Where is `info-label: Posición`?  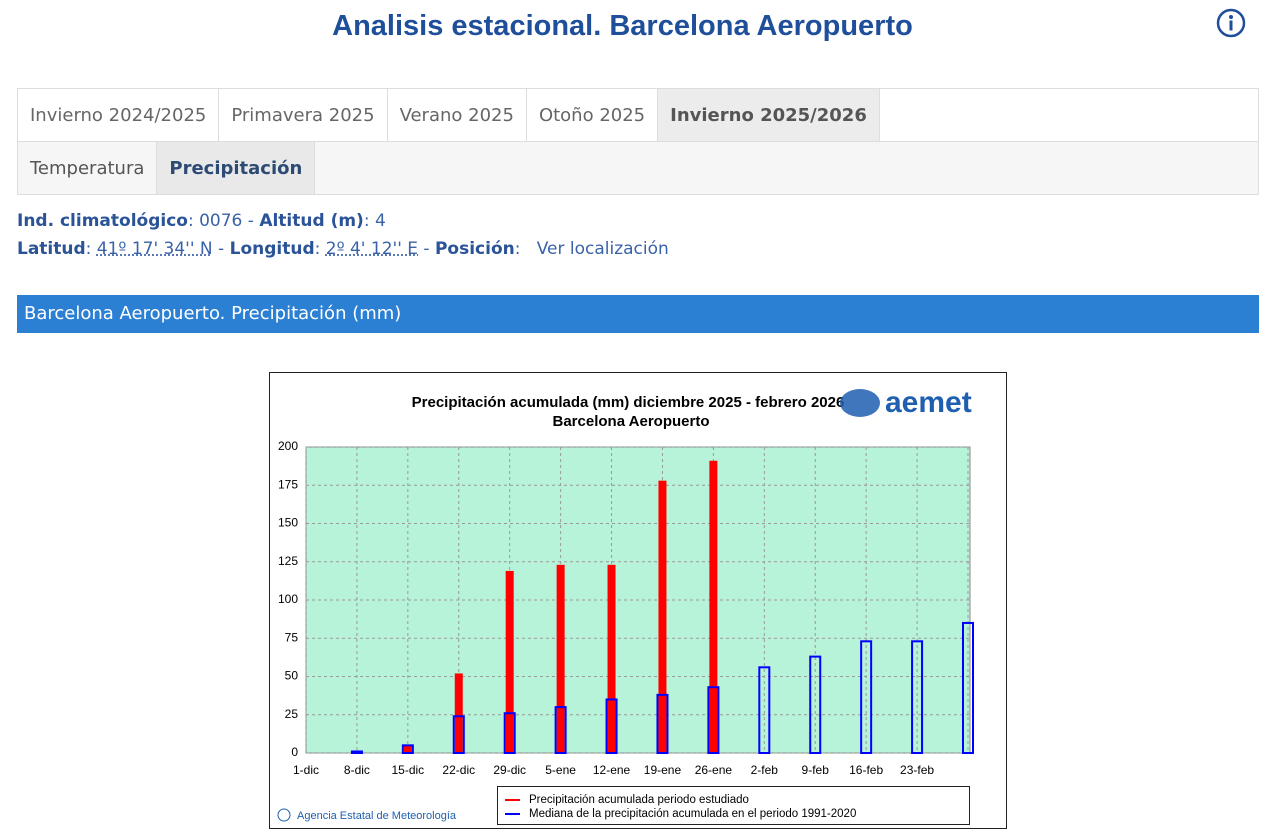
info-label: Posición is located at coordinates (474, 249).